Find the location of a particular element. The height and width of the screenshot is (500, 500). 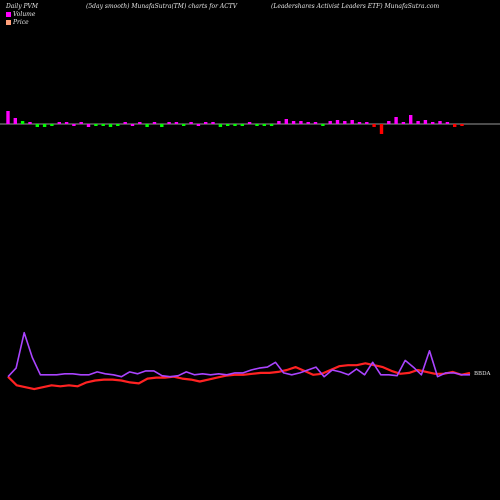

price-line is located at coordinates (239, 376).